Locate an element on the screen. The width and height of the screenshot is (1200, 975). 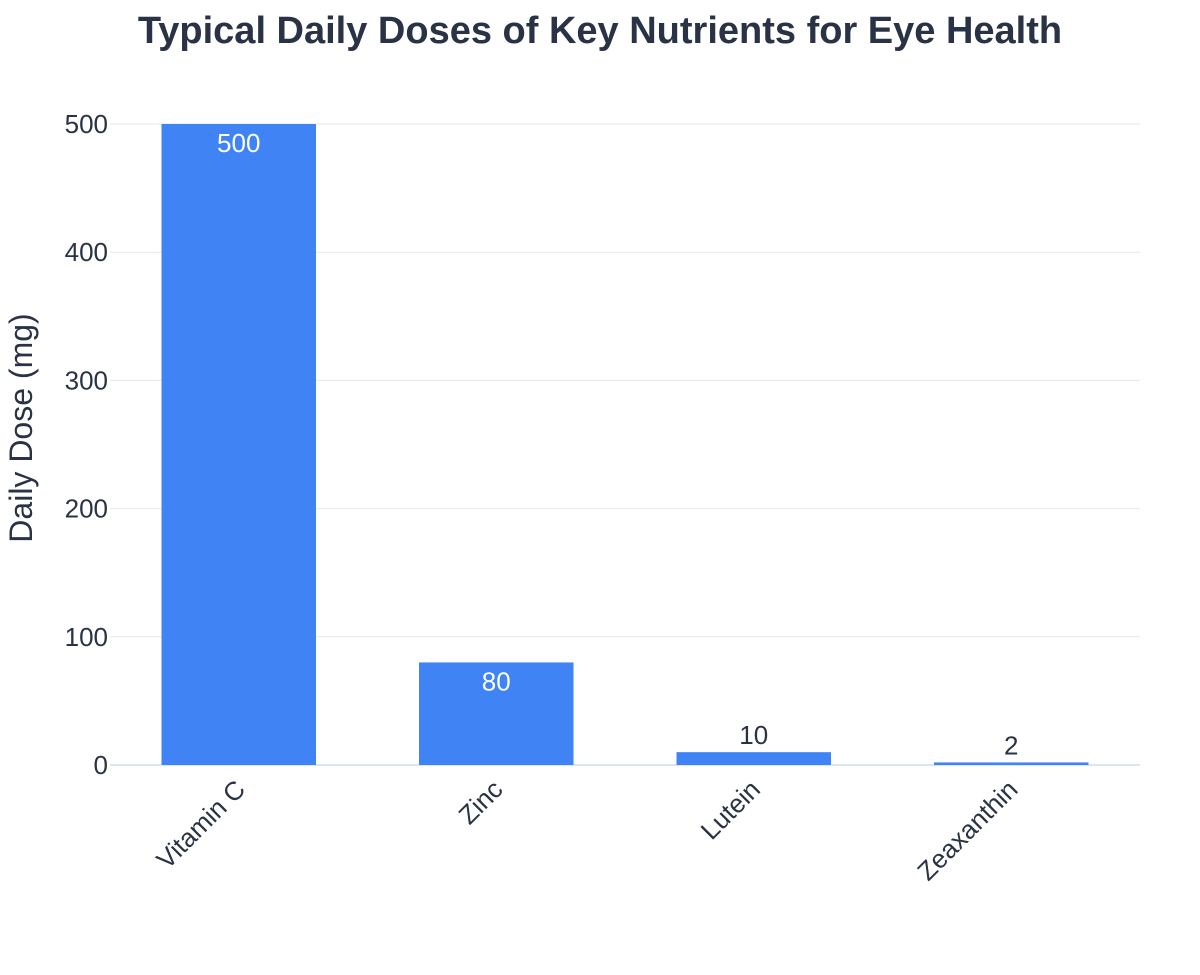
data-label: 80 is located at coordinates (496, 681).